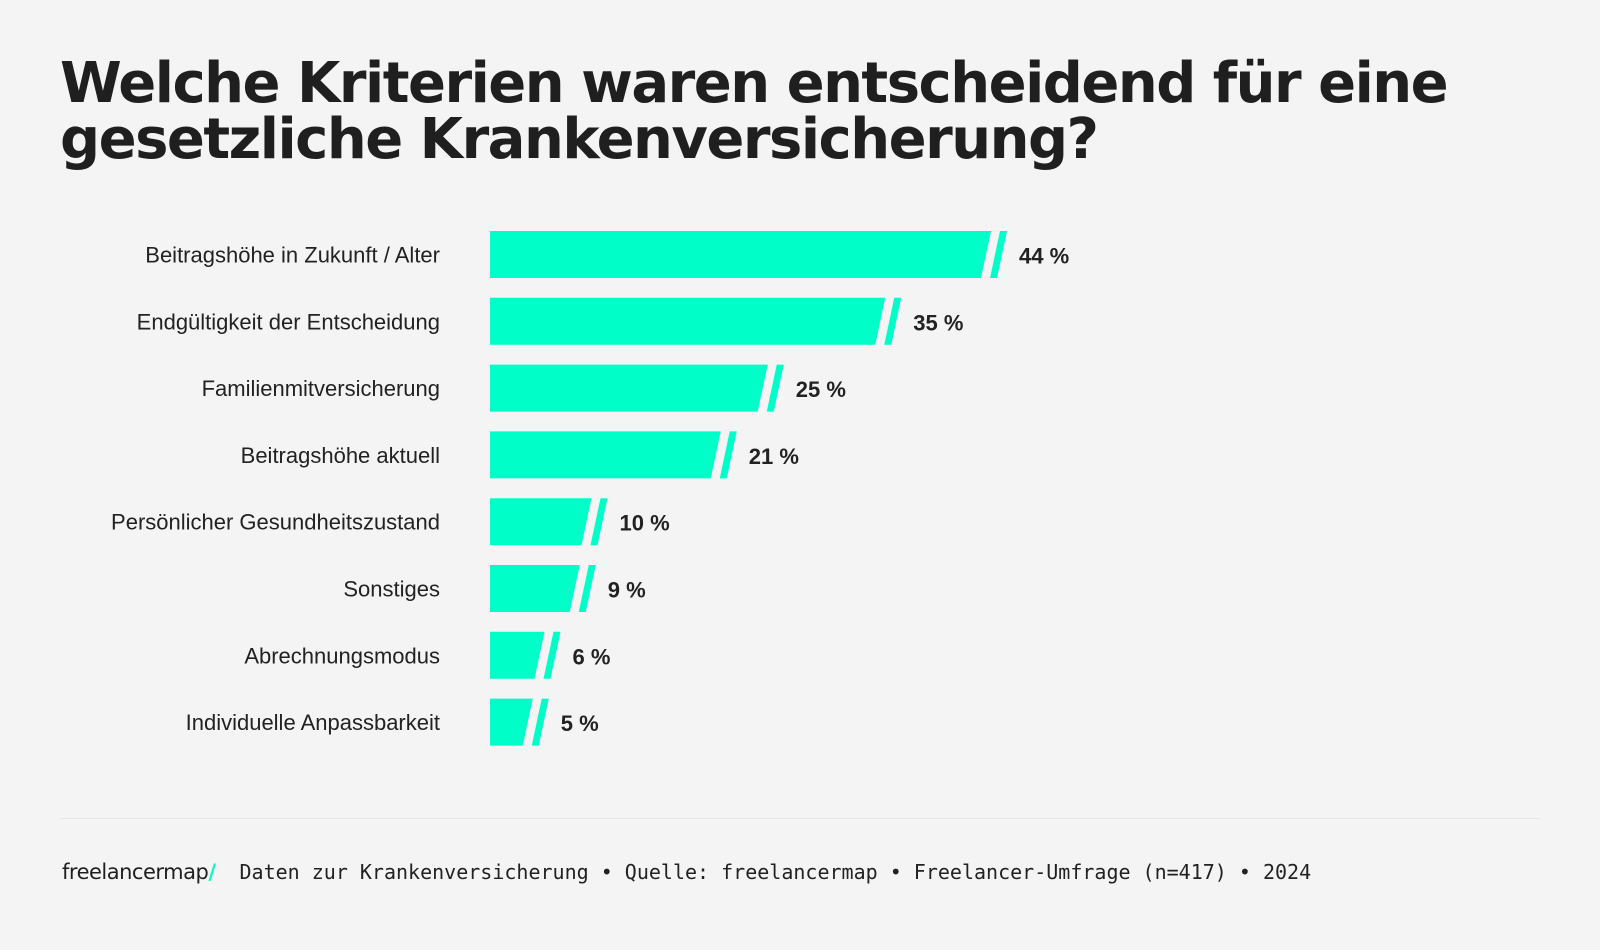  Describe the element at coordinates (821, 389) in the screenshot. I see `value-label: 25 %` at that location.